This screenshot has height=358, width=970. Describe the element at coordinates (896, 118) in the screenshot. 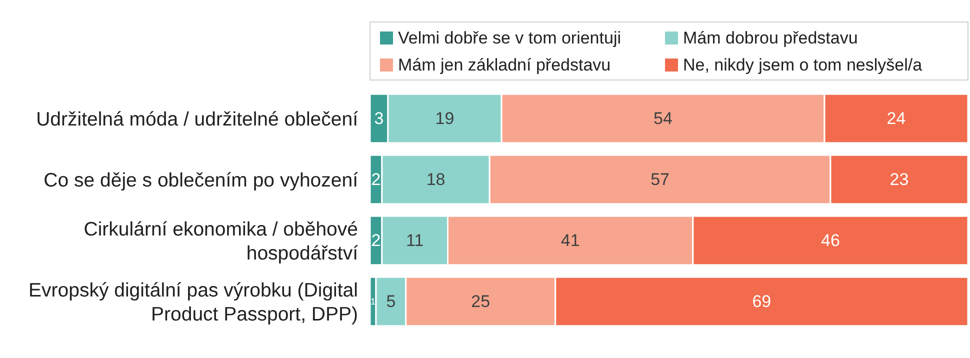

I see `data-label: 24` at that location.